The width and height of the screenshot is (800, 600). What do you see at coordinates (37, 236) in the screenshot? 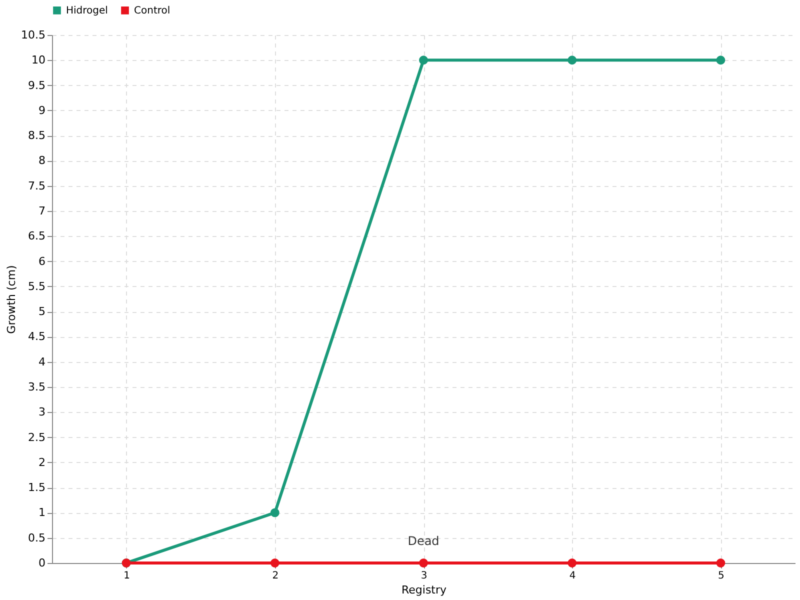
I see `y-tick-label: 6.5` at bounding box center [37, 236].